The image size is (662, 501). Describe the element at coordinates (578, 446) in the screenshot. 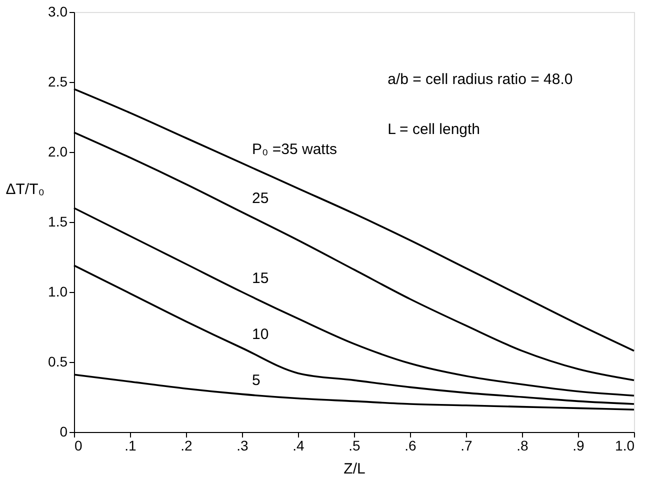

I see `x-tick-label: .9` at that location.